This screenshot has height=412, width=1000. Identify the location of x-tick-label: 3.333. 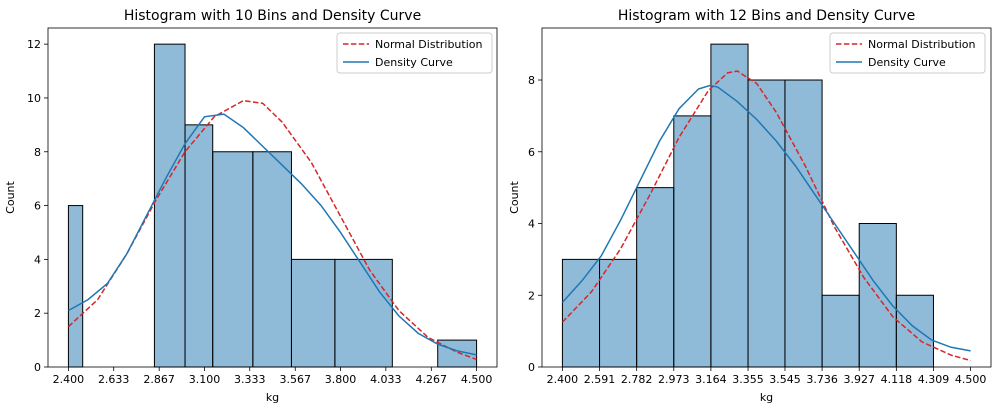
(250, 379).